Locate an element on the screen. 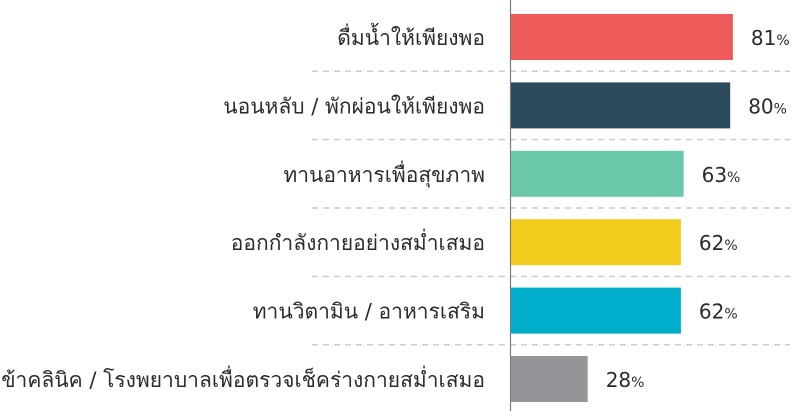 This screenshot has height=411, width=793. value-number: 81 is located at coordinates (763, 38).